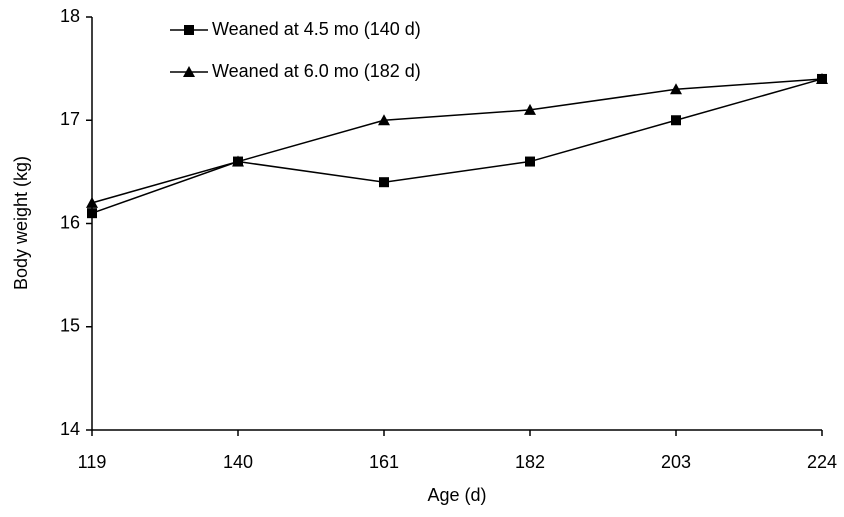 The image size is (844, 517). Describe the element at coordinates (70, 429) in the screenshot. I see `y-tick-label: 14` at that location.